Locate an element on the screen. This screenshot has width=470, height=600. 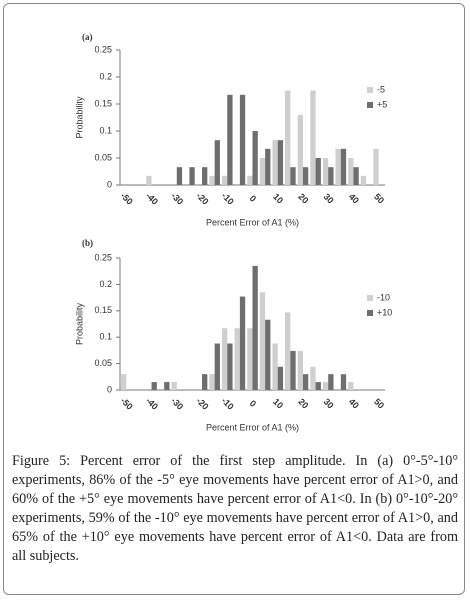
caption-label: Figure 5: is located at coordinates (41, 461).